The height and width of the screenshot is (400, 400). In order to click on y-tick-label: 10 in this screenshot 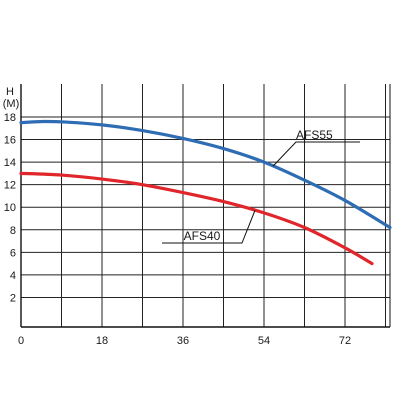, I will do `click(10, 208)`.